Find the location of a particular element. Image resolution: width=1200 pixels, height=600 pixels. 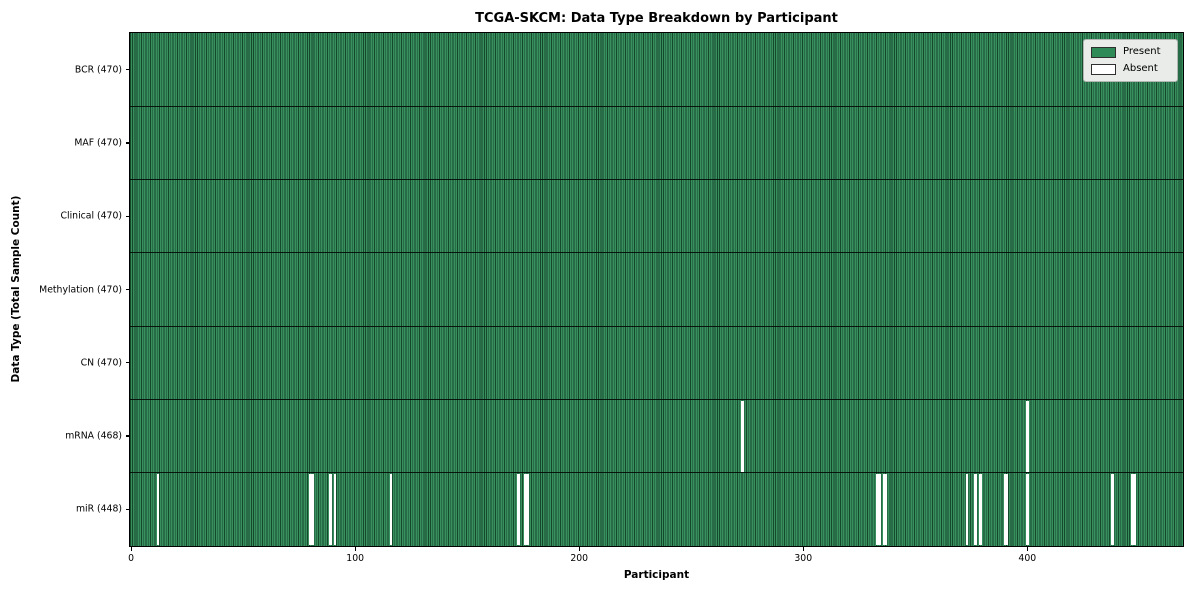

x-tick-label-200: 200 is located at coordinates (579, 558).